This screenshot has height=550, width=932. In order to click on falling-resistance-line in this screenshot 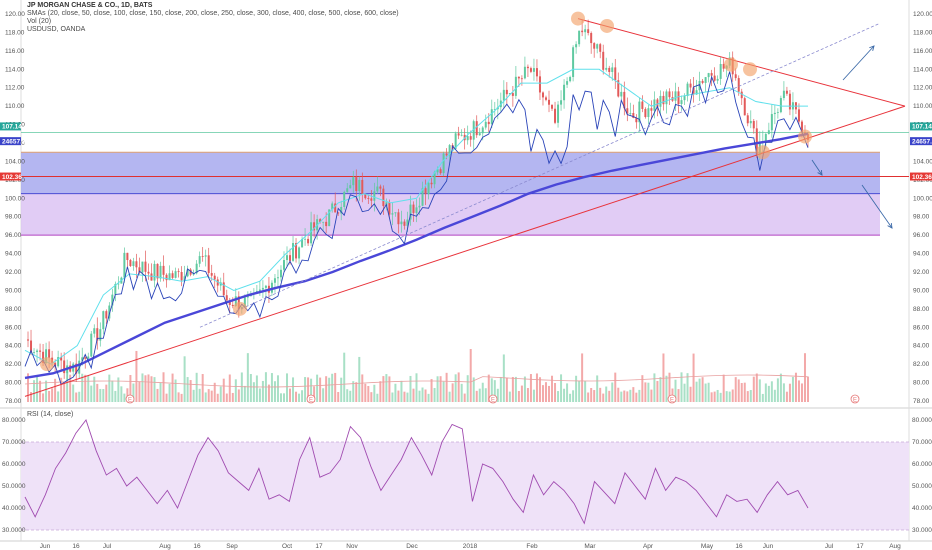, I will do `click(741, 62)`.